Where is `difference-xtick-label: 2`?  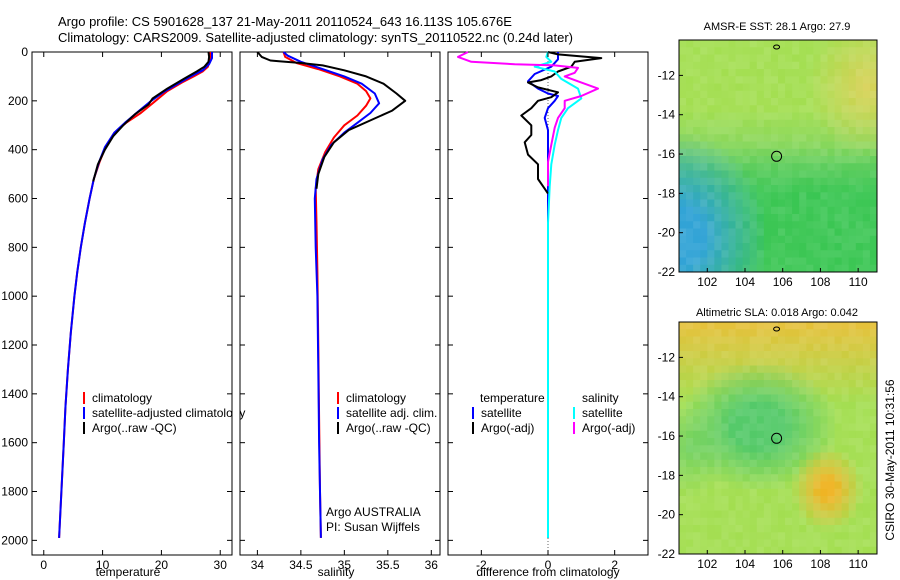 difference-xtick-label: 2 is located at coordinates (614, 565).